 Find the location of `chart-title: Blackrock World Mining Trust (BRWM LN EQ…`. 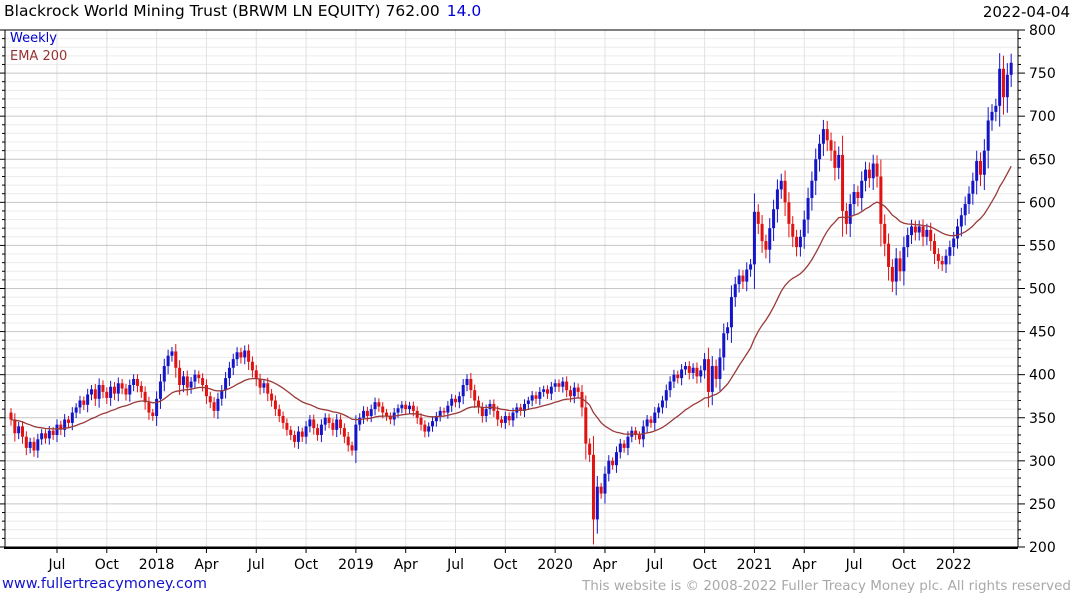

chart-title: Blackrock World Mining Trust (BRWM LN EQ… is located at coordinates (242, 11).